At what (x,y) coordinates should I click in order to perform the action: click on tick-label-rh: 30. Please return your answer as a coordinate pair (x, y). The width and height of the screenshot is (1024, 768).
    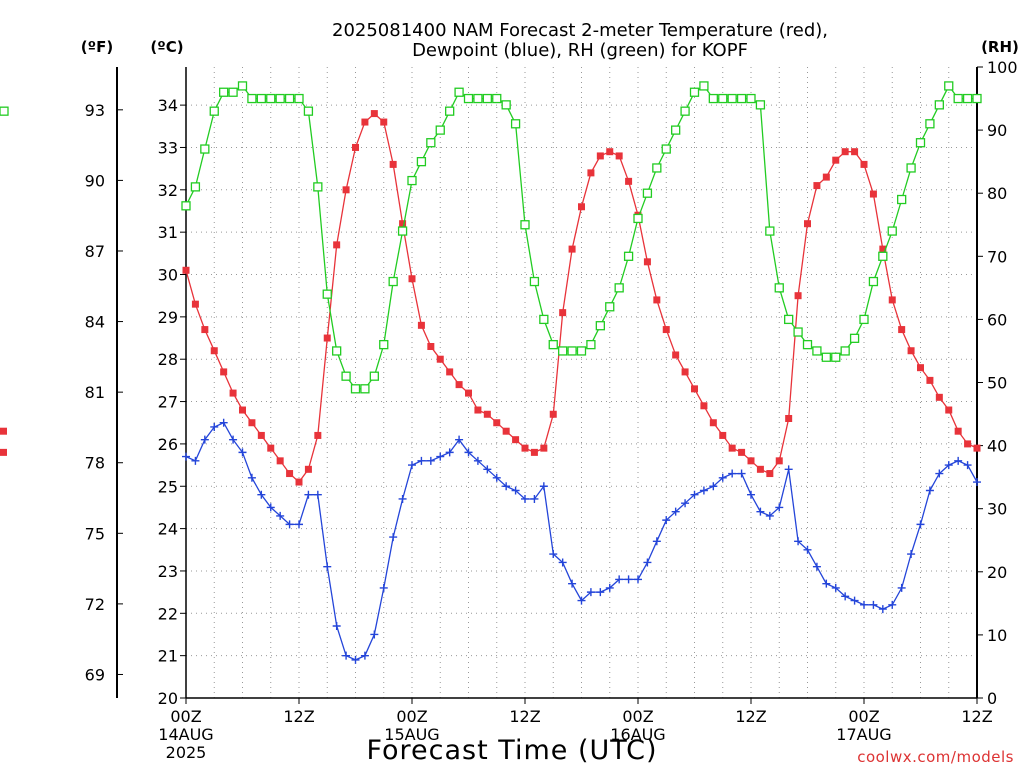
    Looking at the image, I should click on (997, 509).